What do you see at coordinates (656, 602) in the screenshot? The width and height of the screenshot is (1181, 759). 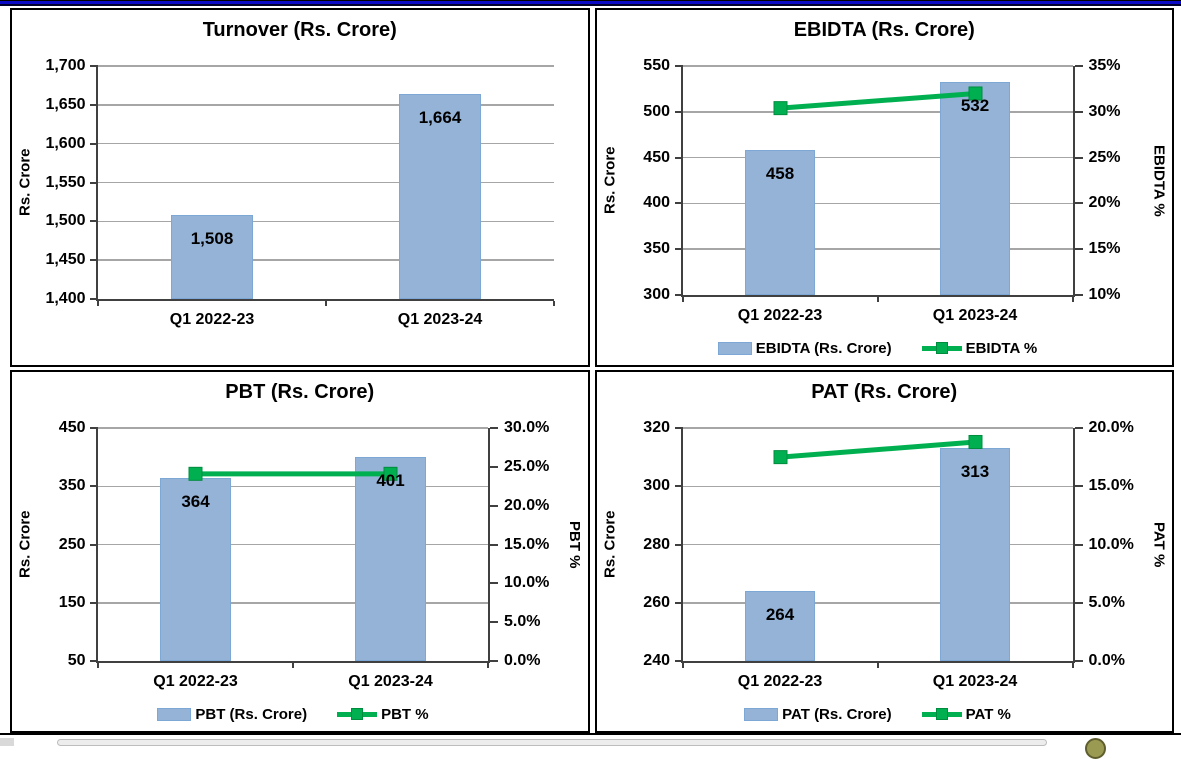 I see `y-axis-tick-label: 260` at bounding box center [656, 602].